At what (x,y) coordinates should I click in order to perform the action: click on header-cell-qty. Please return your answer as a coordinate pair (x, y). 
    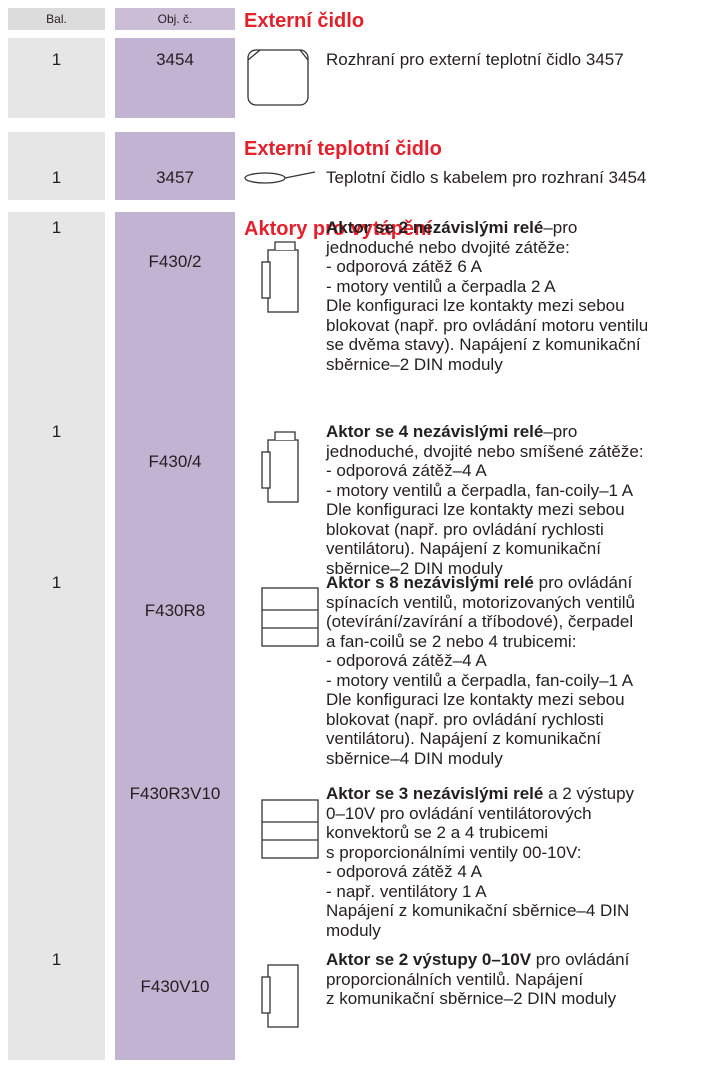
    Looking at the image, I should click on (56, 19).